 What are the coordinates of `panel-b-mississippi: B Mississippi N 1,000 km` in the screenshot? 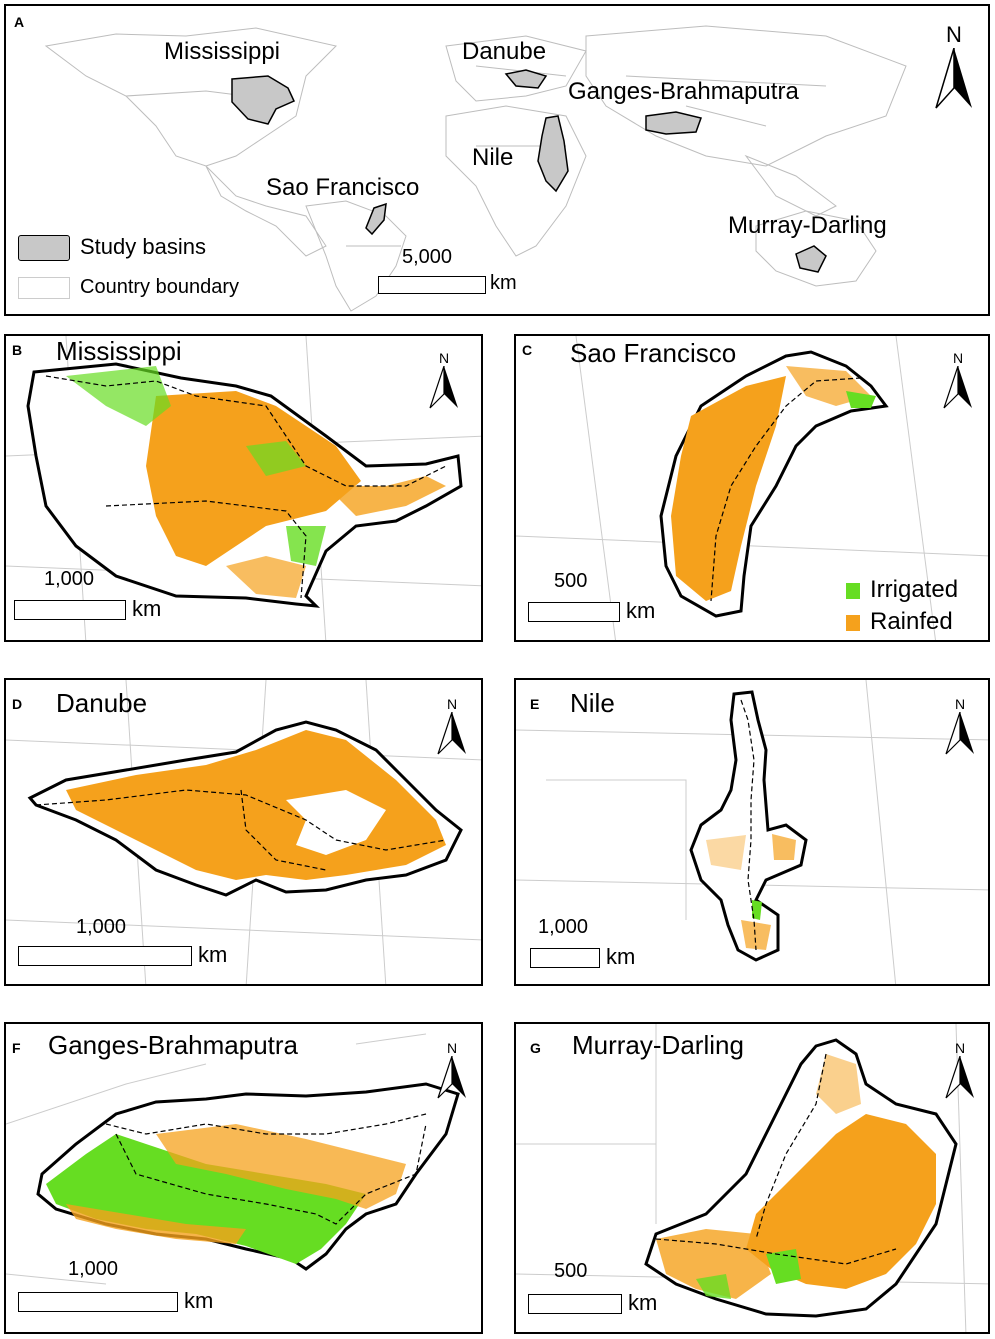 It's located at (243, 488).